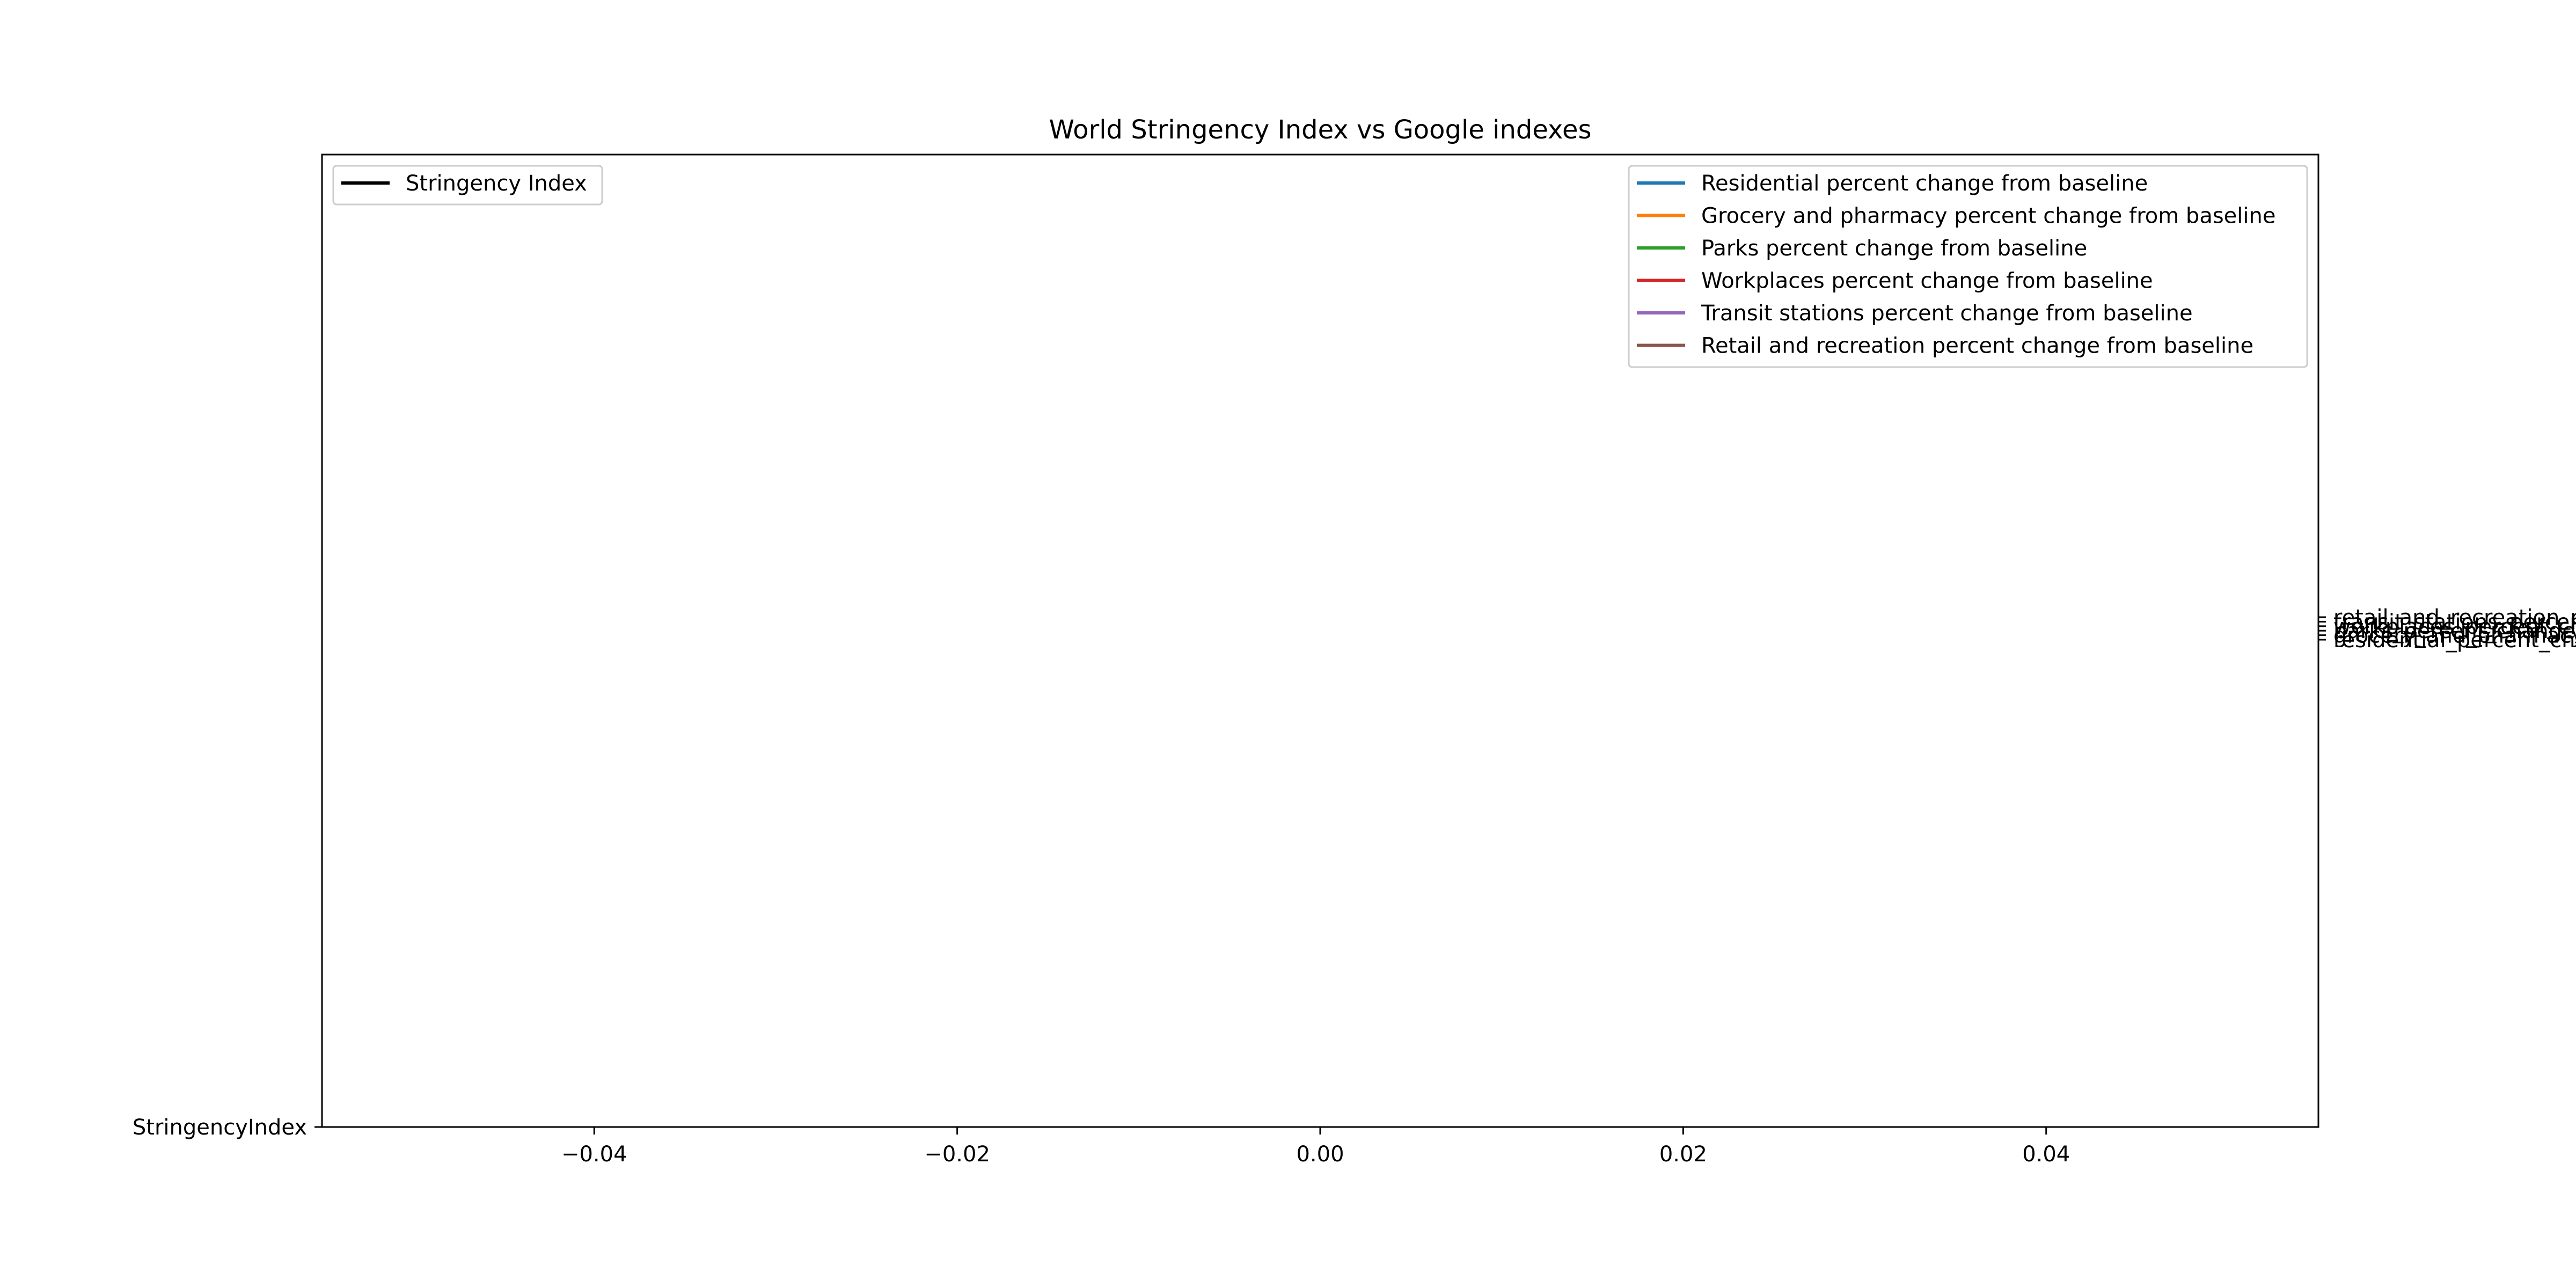 The image size is (2576, 1288). I want to click on chart-title: World Stringency Index vs Google indexes, so click(1320, 130).